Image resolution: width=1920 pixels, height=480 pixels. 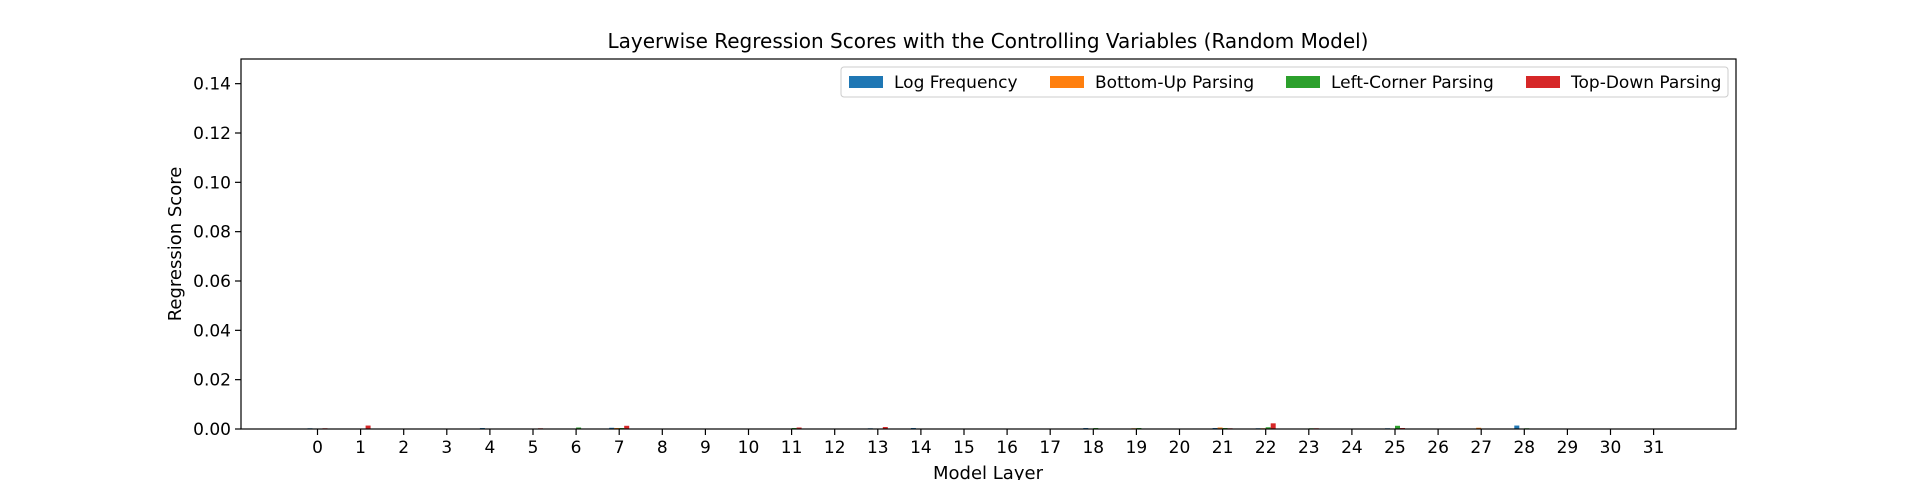 I want to click on legend-label: Left-Corner Parsing, so click(x=1412, y=83).